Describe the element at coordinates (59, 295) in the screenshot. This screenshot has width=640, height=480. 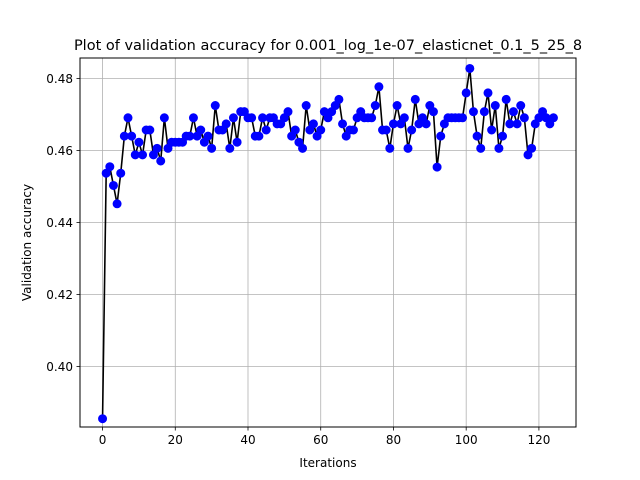
I see `y-tick-label: 0.42` at that location.